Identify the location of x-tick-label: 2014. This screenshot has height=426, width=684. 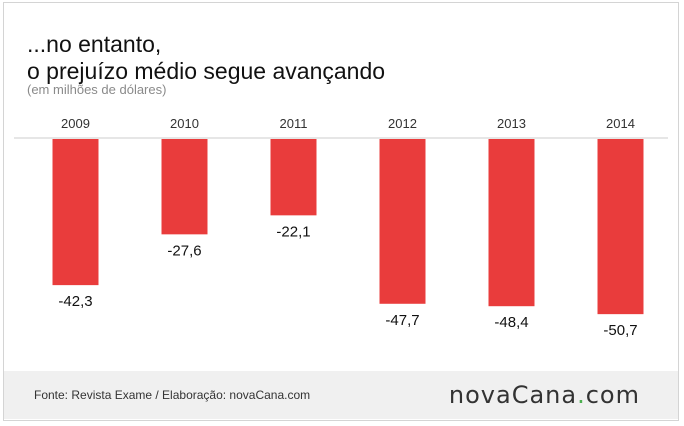
(620, 123).